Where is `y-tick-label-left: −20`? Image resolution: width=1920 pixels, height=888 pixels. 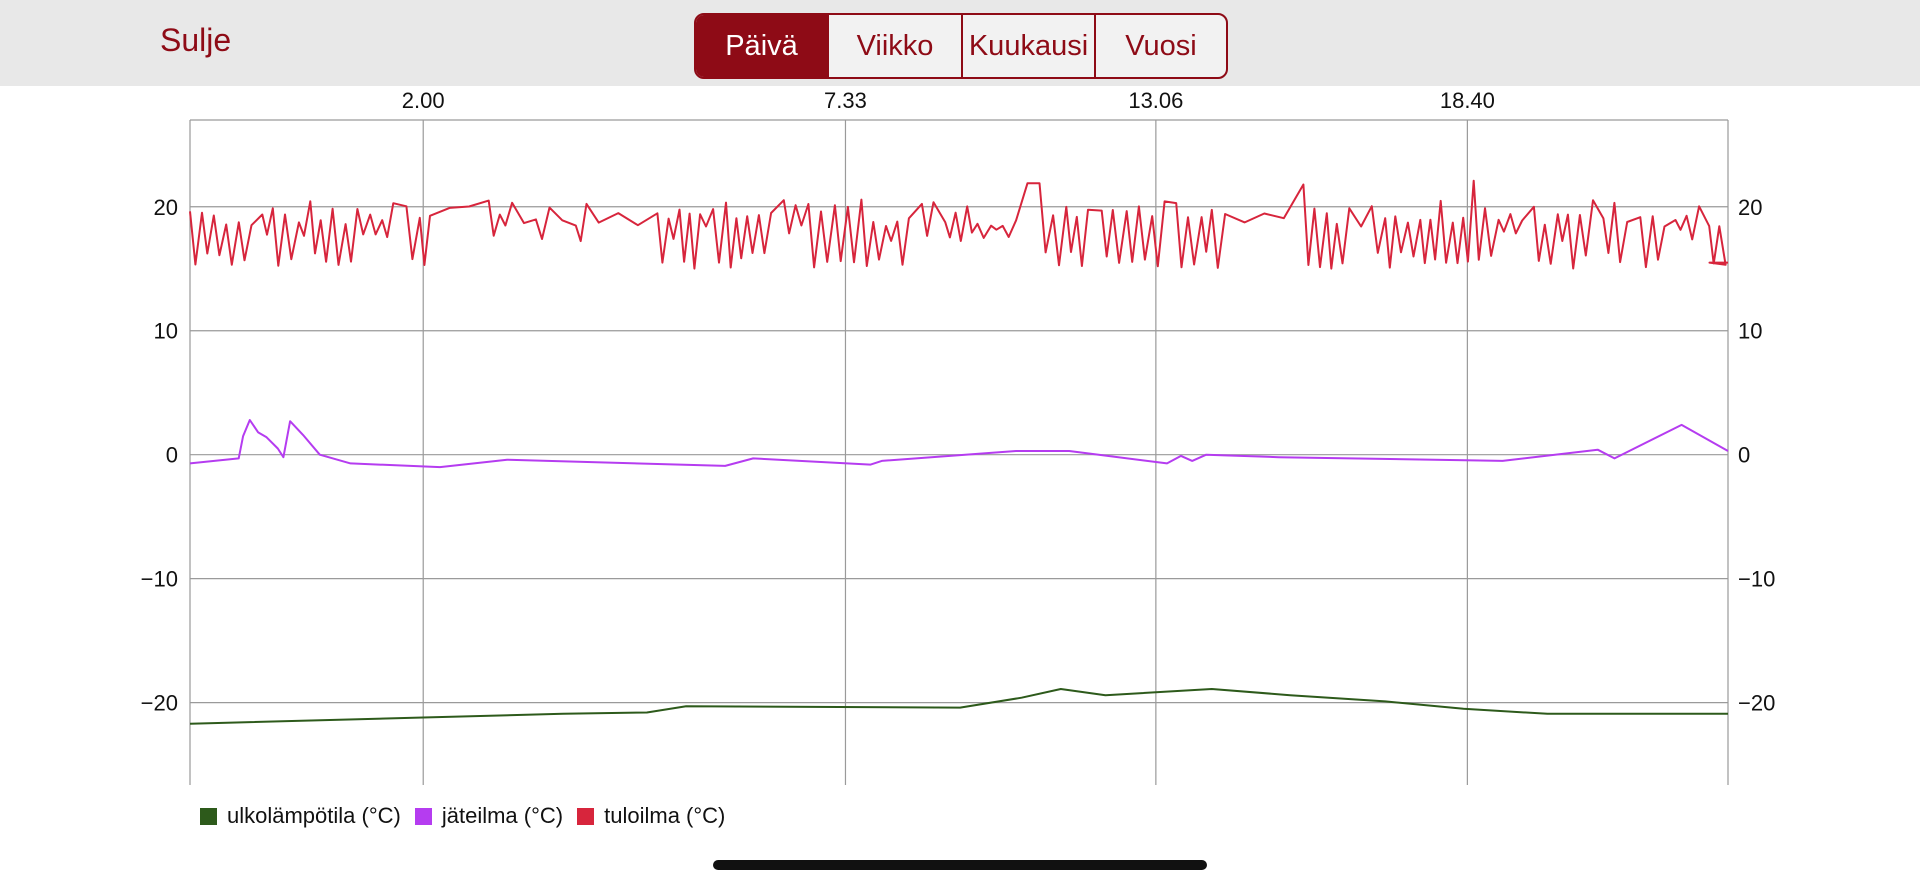 y-tick-label-left: −20 is located at coordinates (159, 703).